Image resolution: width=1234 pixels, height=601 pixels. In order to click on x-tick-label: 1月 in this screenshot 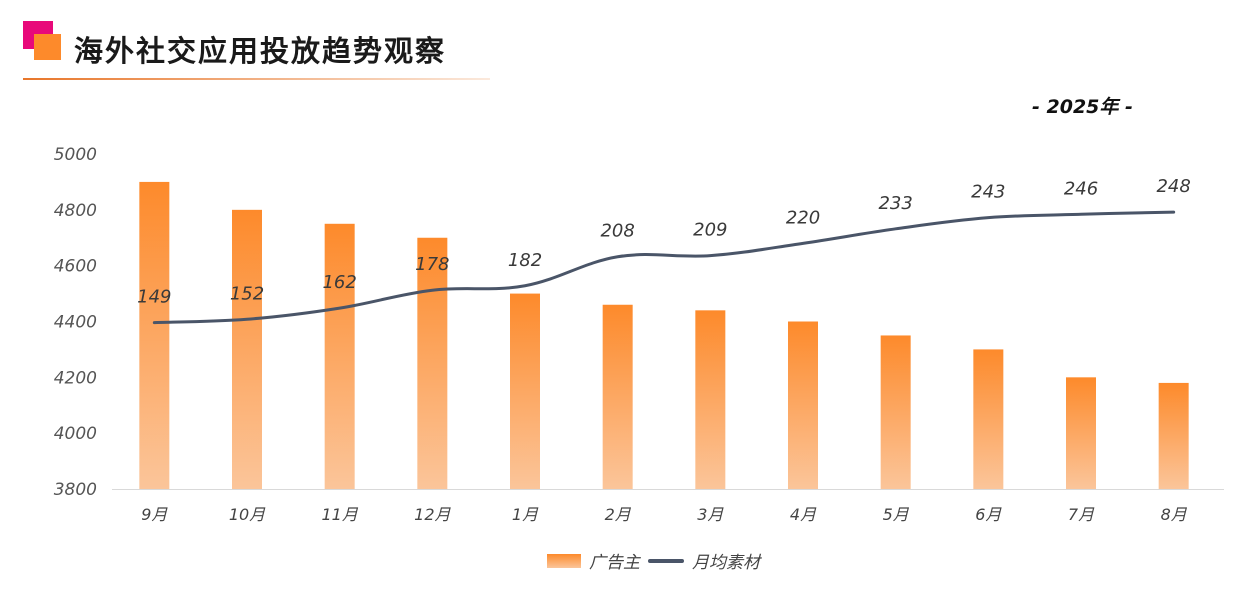, I will do `click(525, 514)`.